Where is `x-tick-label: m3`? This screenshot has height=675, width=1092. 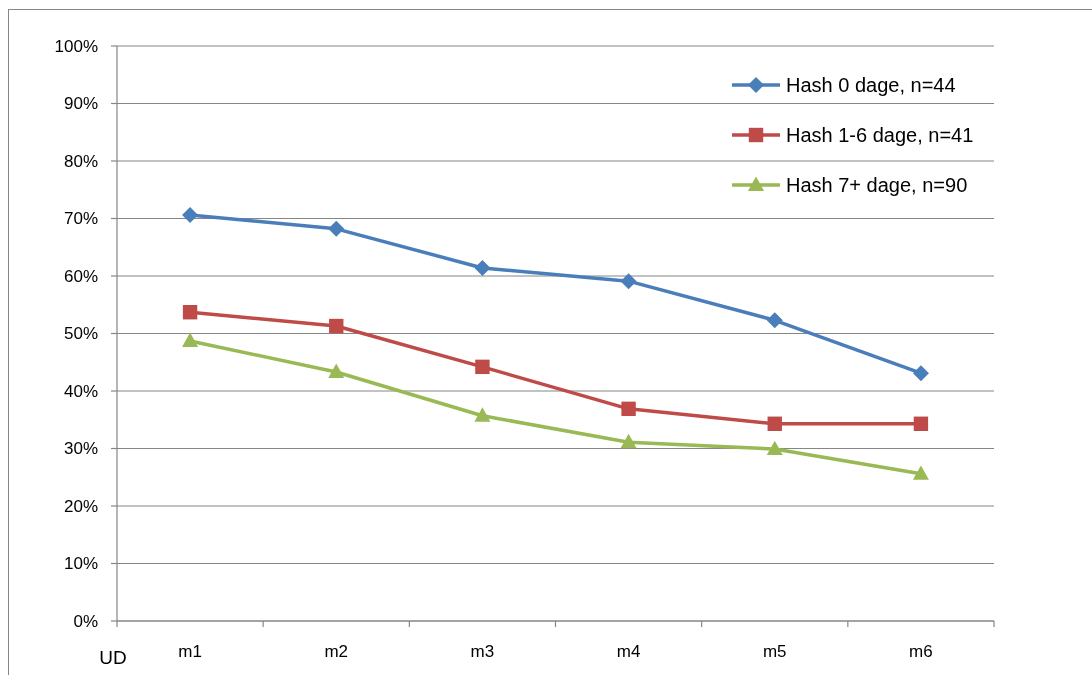 x-tick-label: m3 is located at coordinates (482, 651).